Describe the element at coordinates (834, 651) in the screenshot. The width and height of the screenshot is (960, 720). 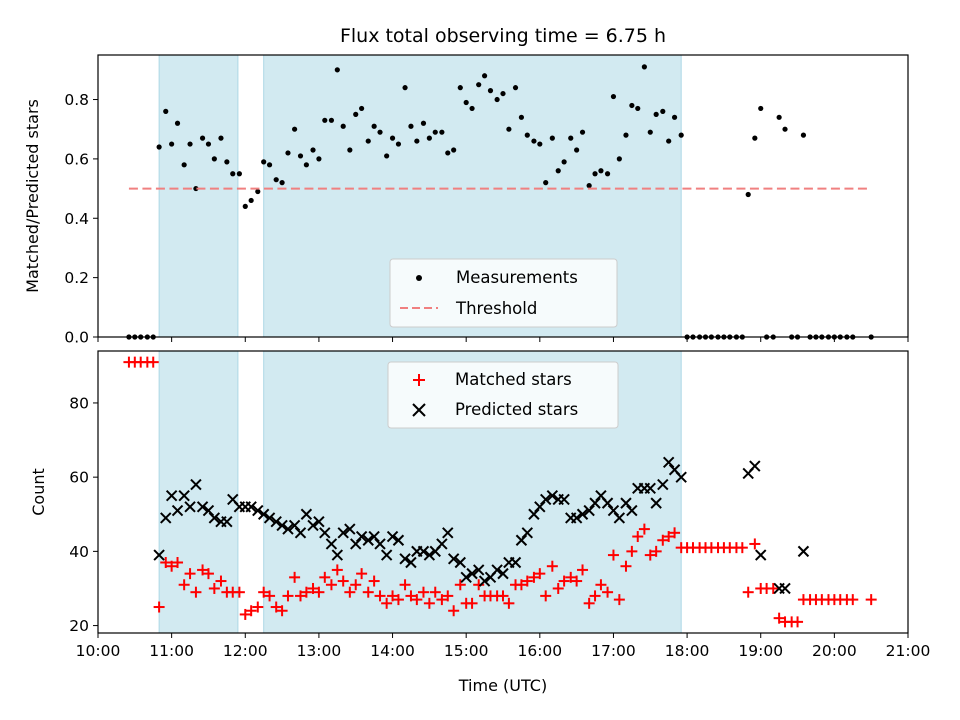
I see `x-tick-label: 20:00` at that location.